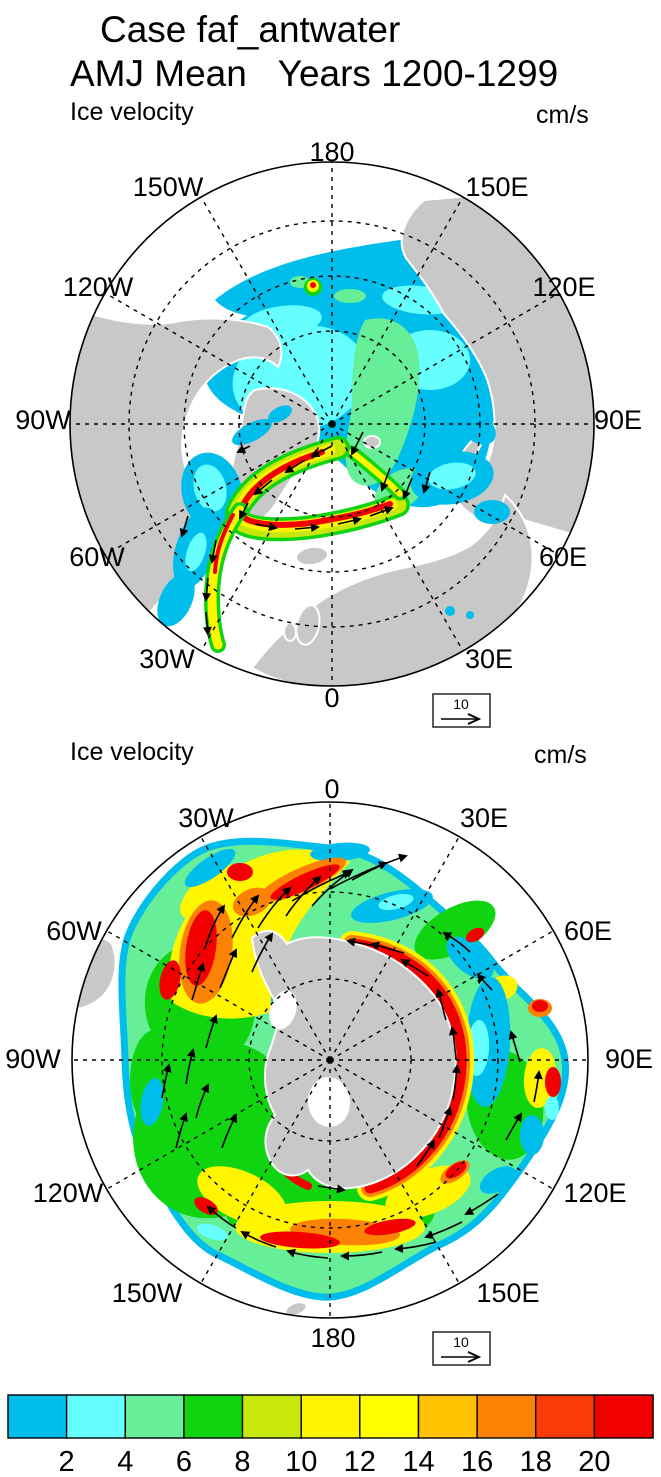  What do you see at coordinates (536, 1461) in the screenshot?
I see `colorbar-tick: 18` at bounding box center [536, 1461].